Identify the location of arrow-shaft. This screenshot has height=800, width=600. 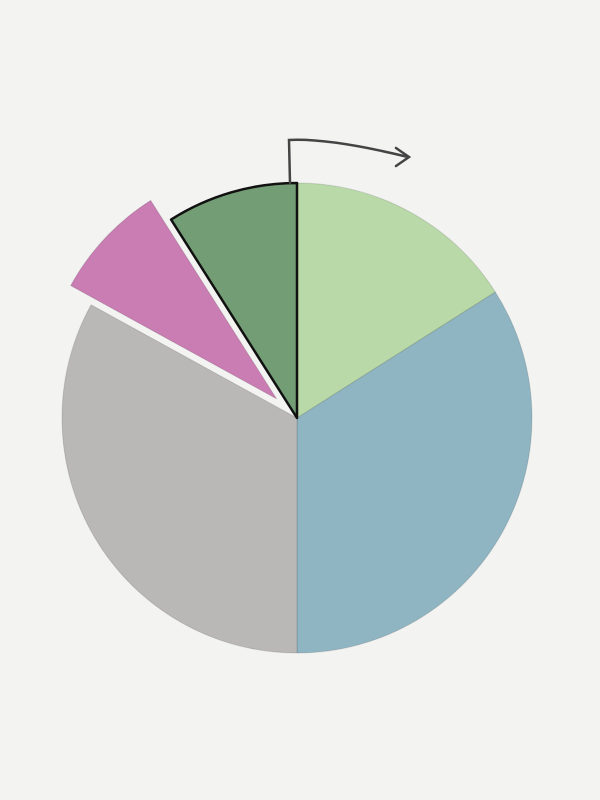
(348, 161).